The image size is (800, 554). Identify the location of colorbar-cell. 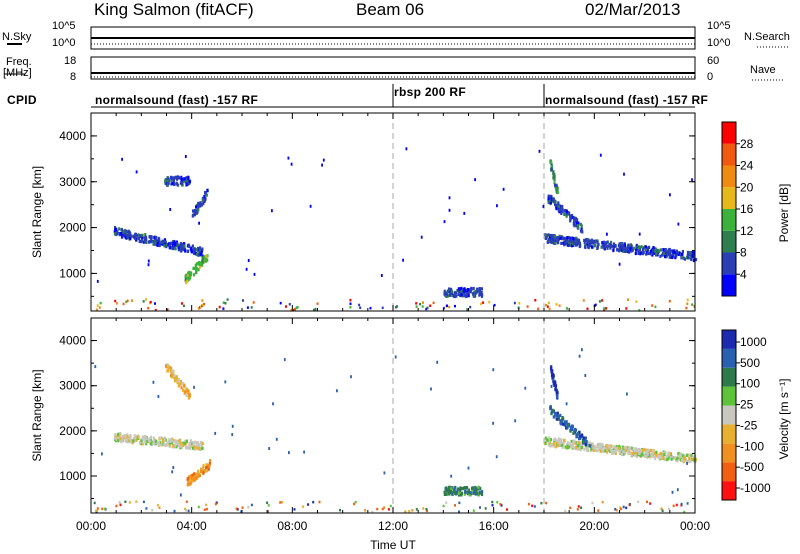
(729, 434).